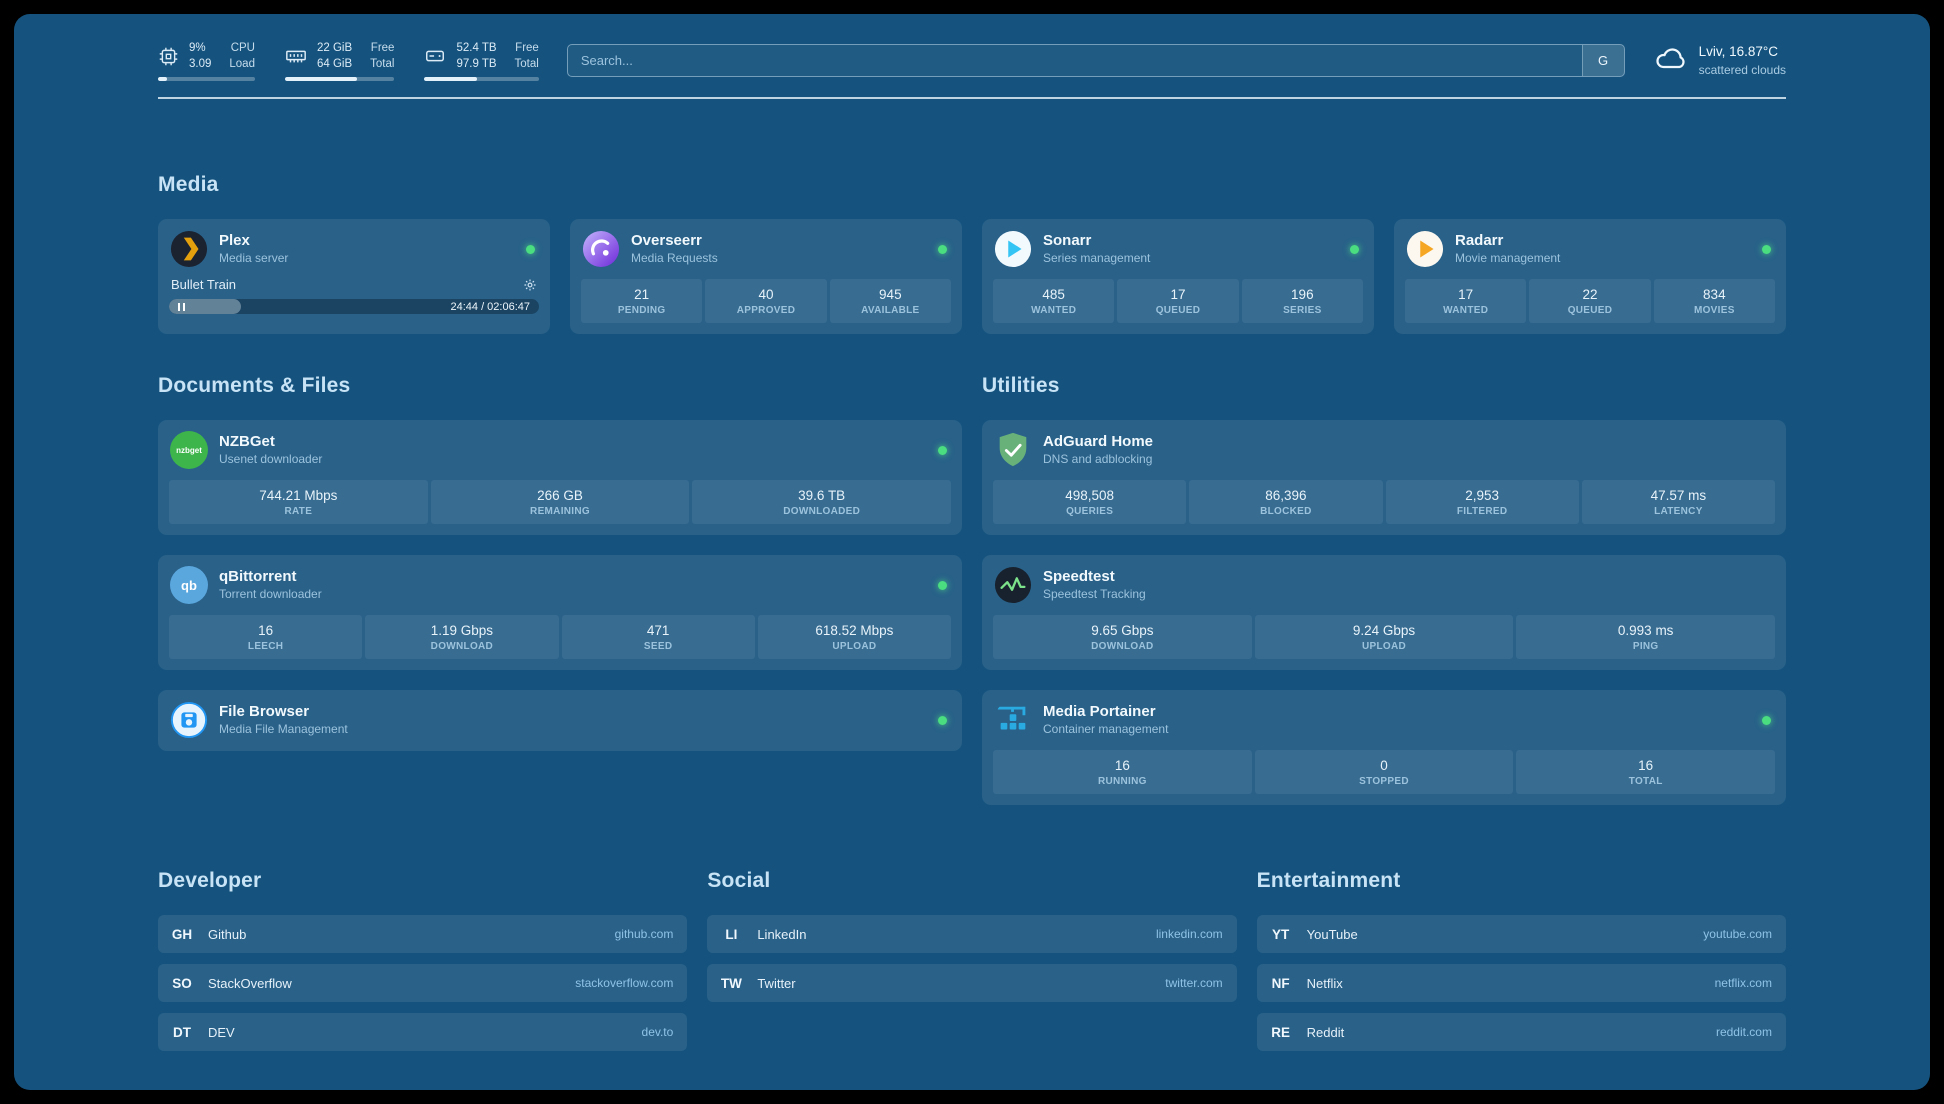 The width and height of the screenshot is (1944, 1104). What do you see at coordinates (354, 277) in the screenshot?
I see `service-card-plex: Plex Media server Bullet Train` at bounding box center [354, 277].